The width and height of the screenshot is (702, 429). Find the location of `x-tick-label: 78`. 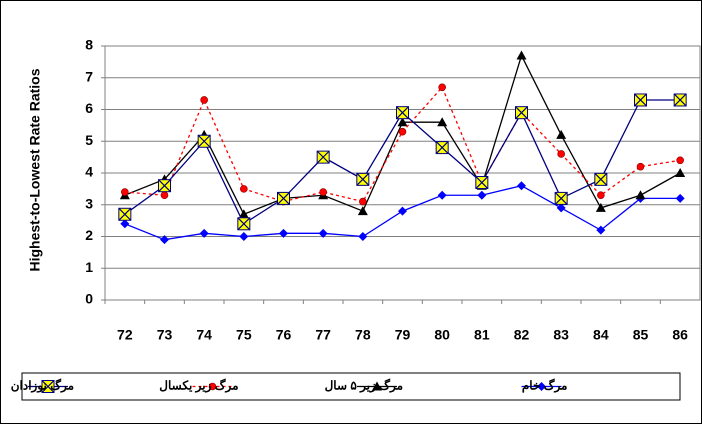

x-tick-label: 78 is located at coordinates (363, 335).